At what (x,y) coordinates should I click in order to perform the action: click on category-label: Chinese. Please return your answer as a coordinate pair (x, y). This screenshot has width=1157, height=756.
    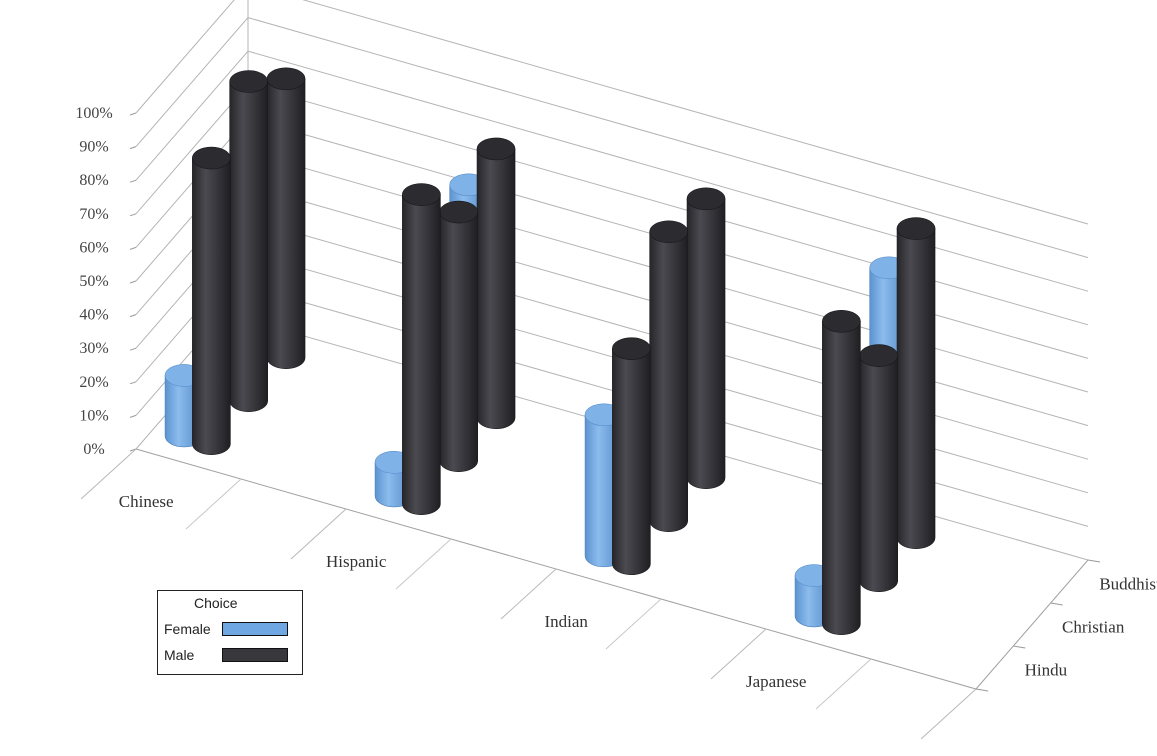
    Looking at the image, I should click on (146, 501).